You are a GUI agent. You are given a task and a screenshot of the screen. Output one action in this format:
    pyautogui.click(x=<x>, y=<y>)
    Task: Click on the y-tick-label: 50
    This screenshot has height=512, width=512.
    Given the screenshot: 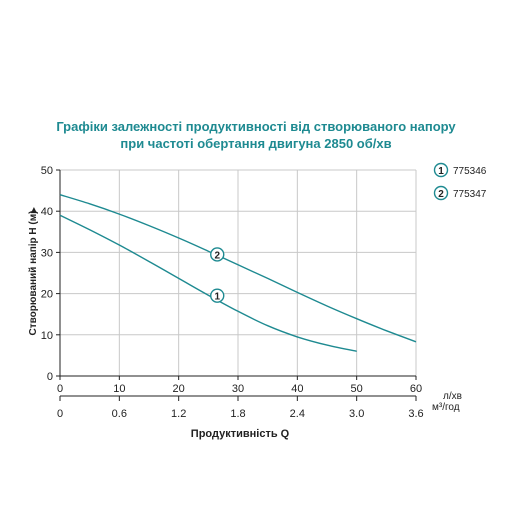 What is the action you would take?
    pyautogui.click(x=47, y=171)
    